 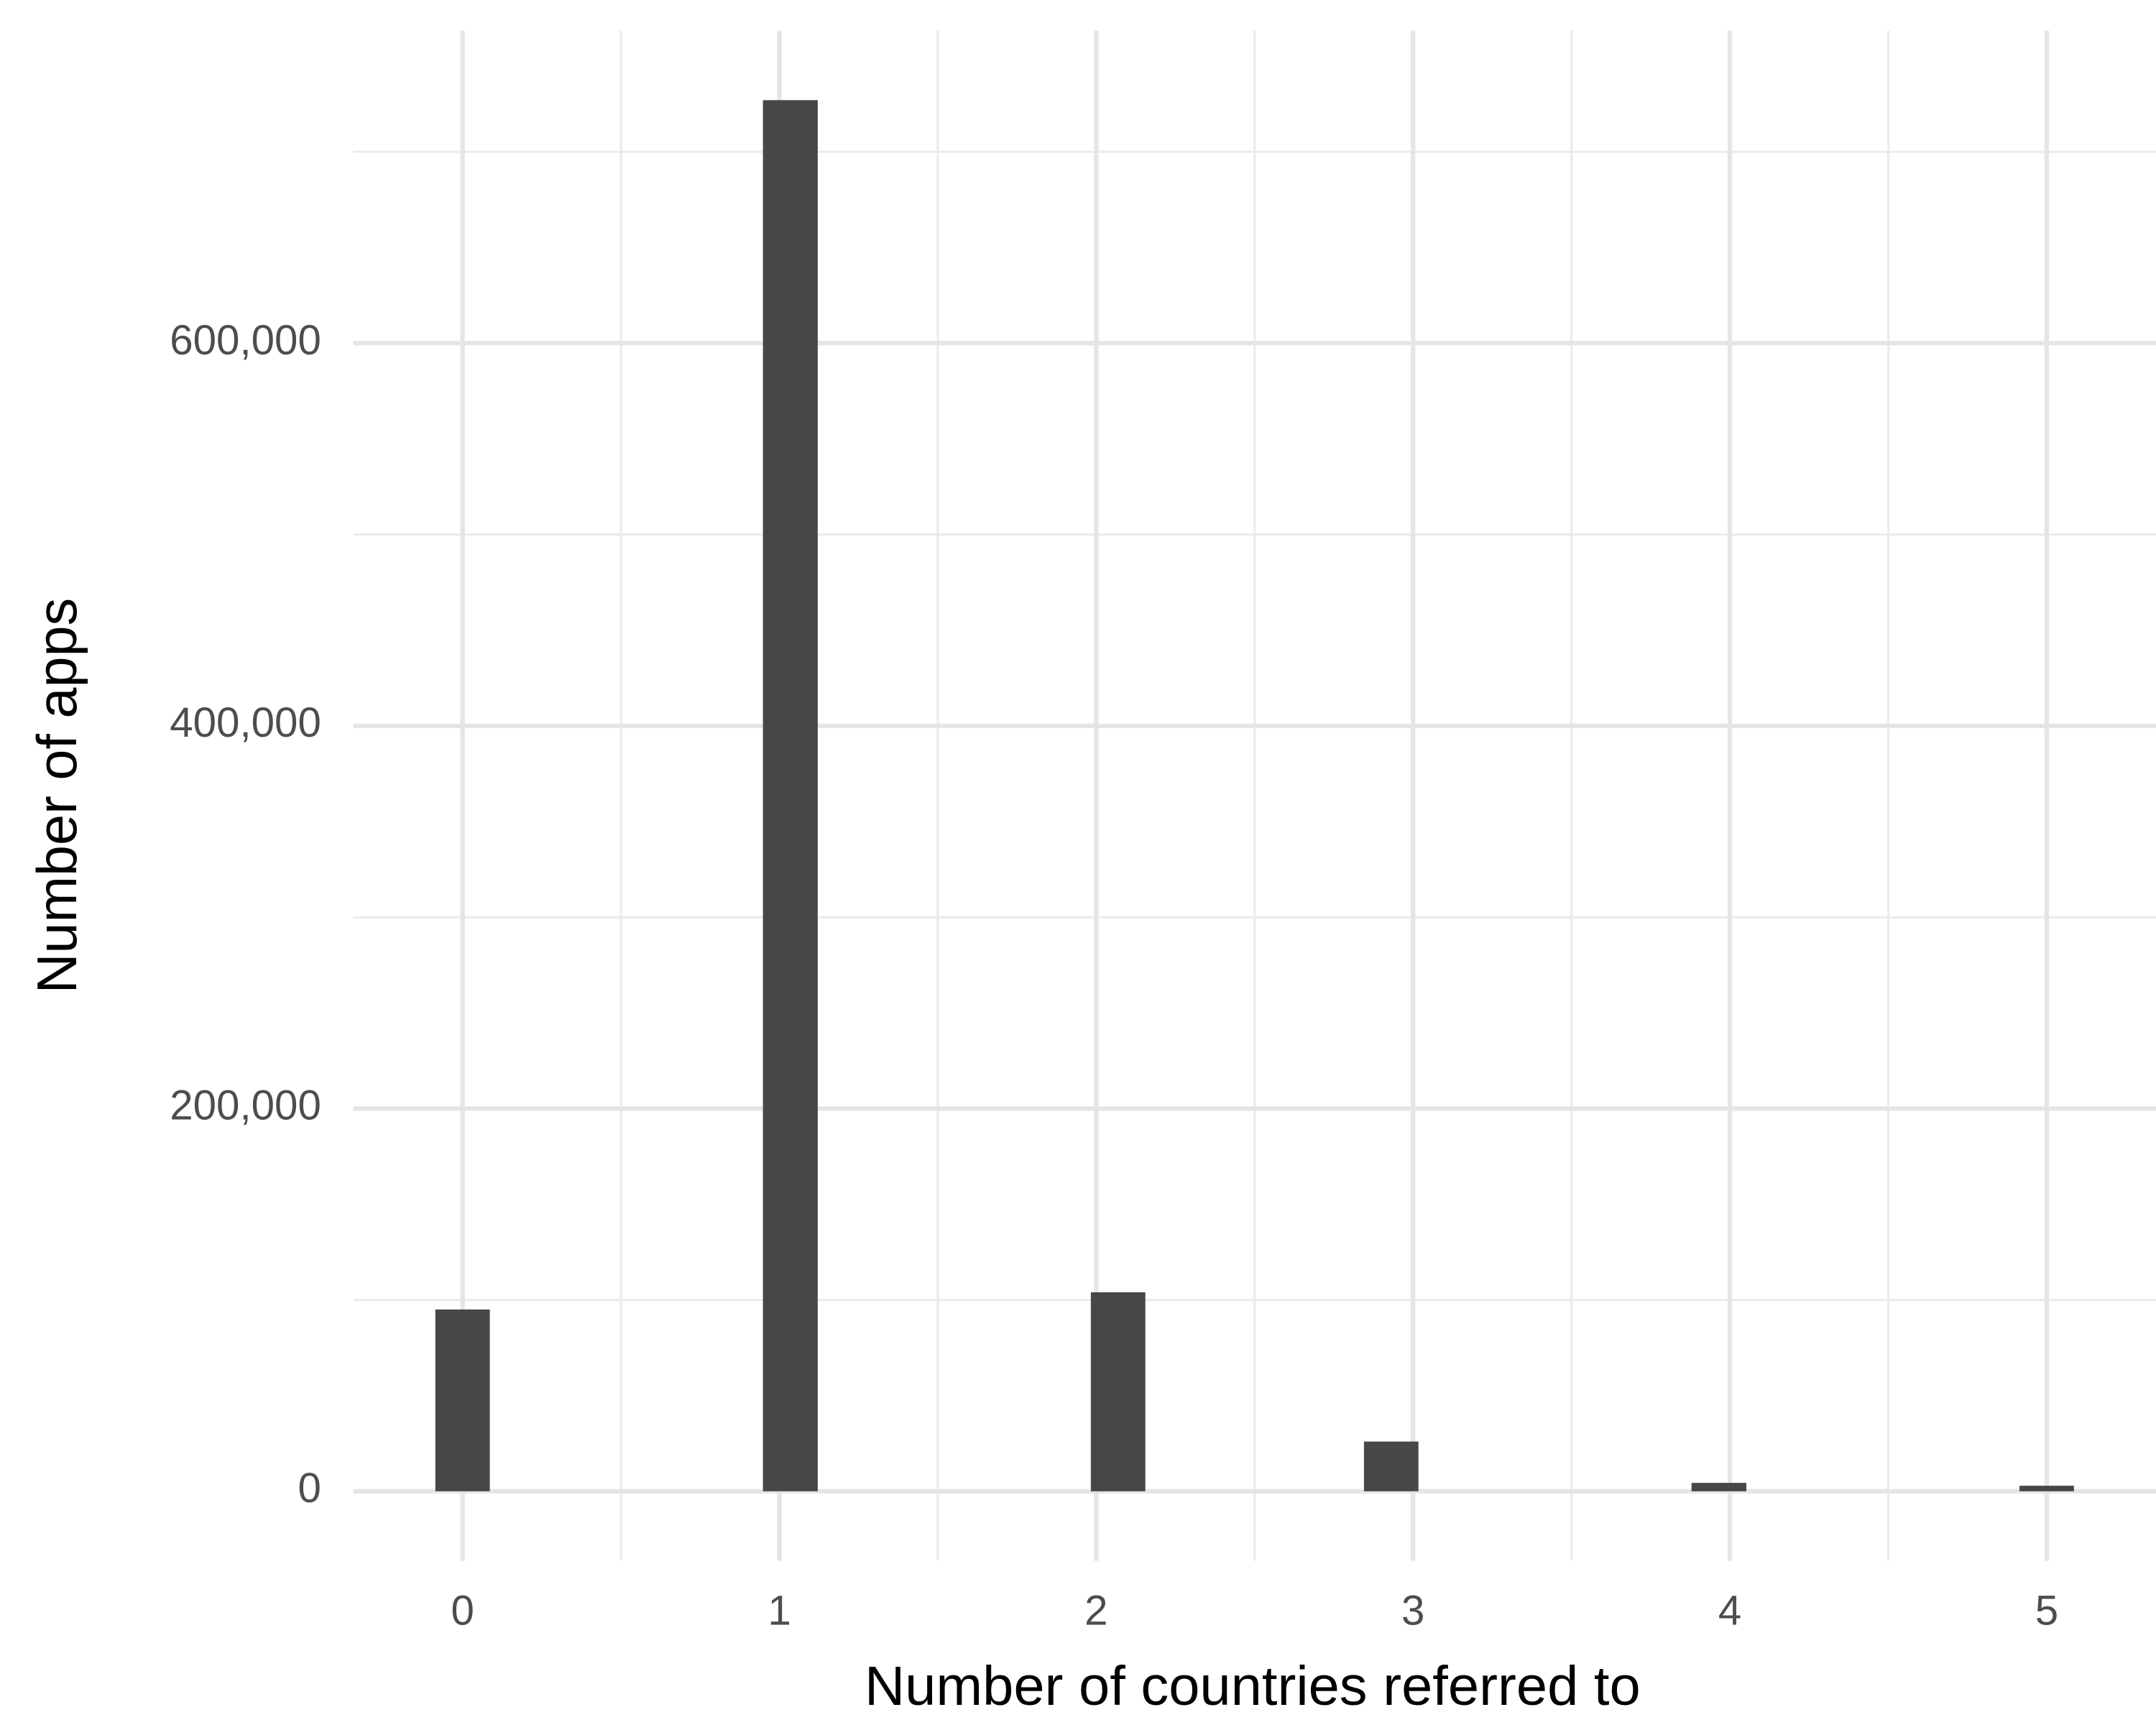 I want to click on x-tick-label: 1, so click(x=779, y=1611).